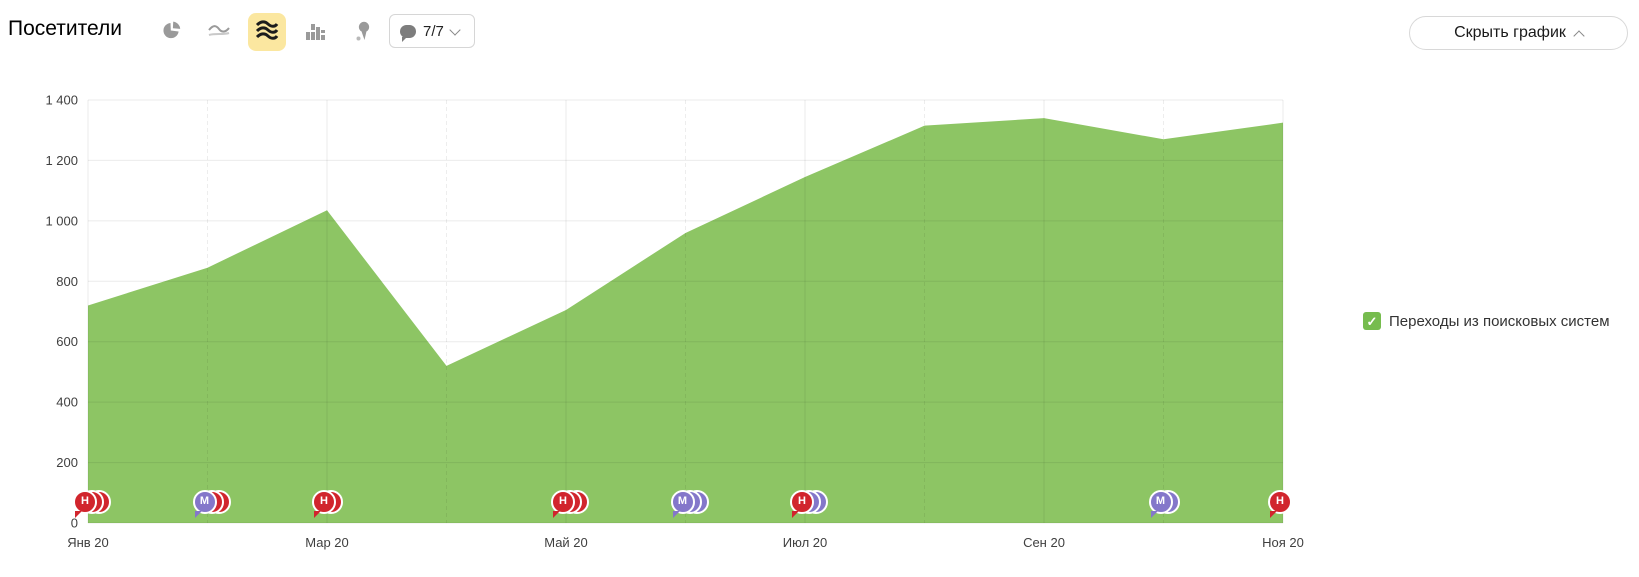  I want to click on comment-bubble-icon, so click(408, 33).